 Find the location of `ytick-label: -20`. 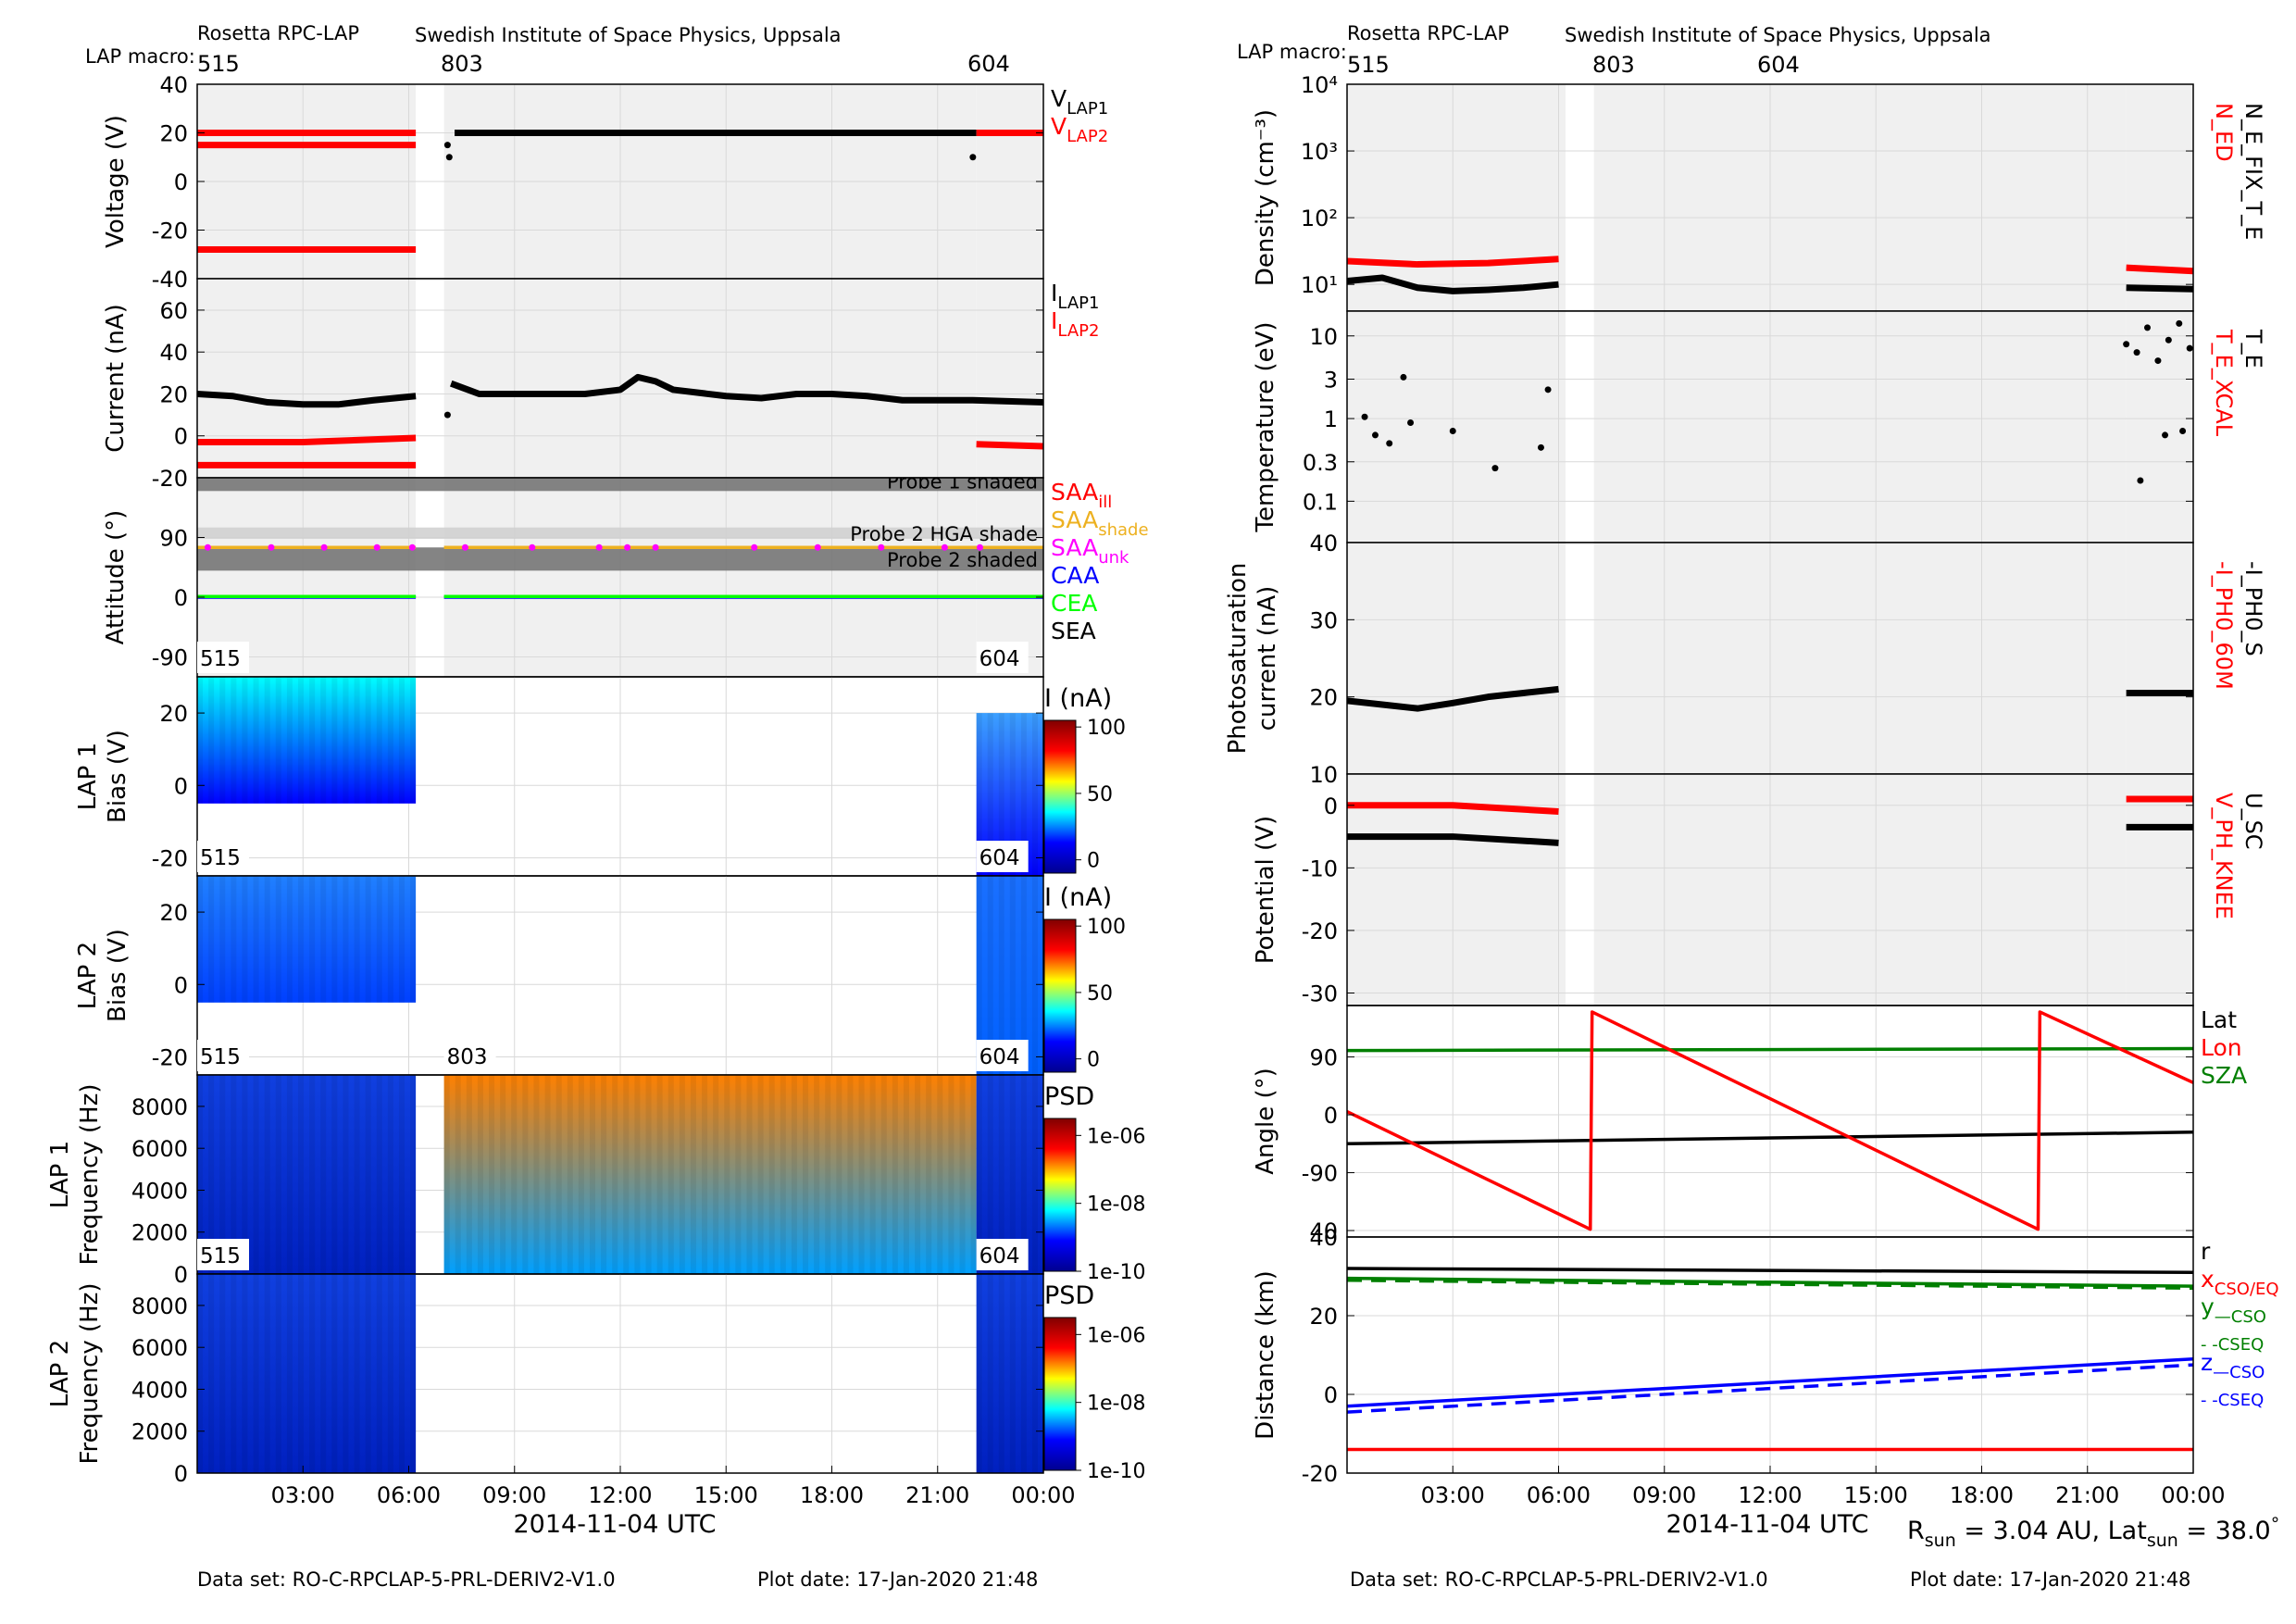

ytick-label: -20 is located at coordinates (170, 231).